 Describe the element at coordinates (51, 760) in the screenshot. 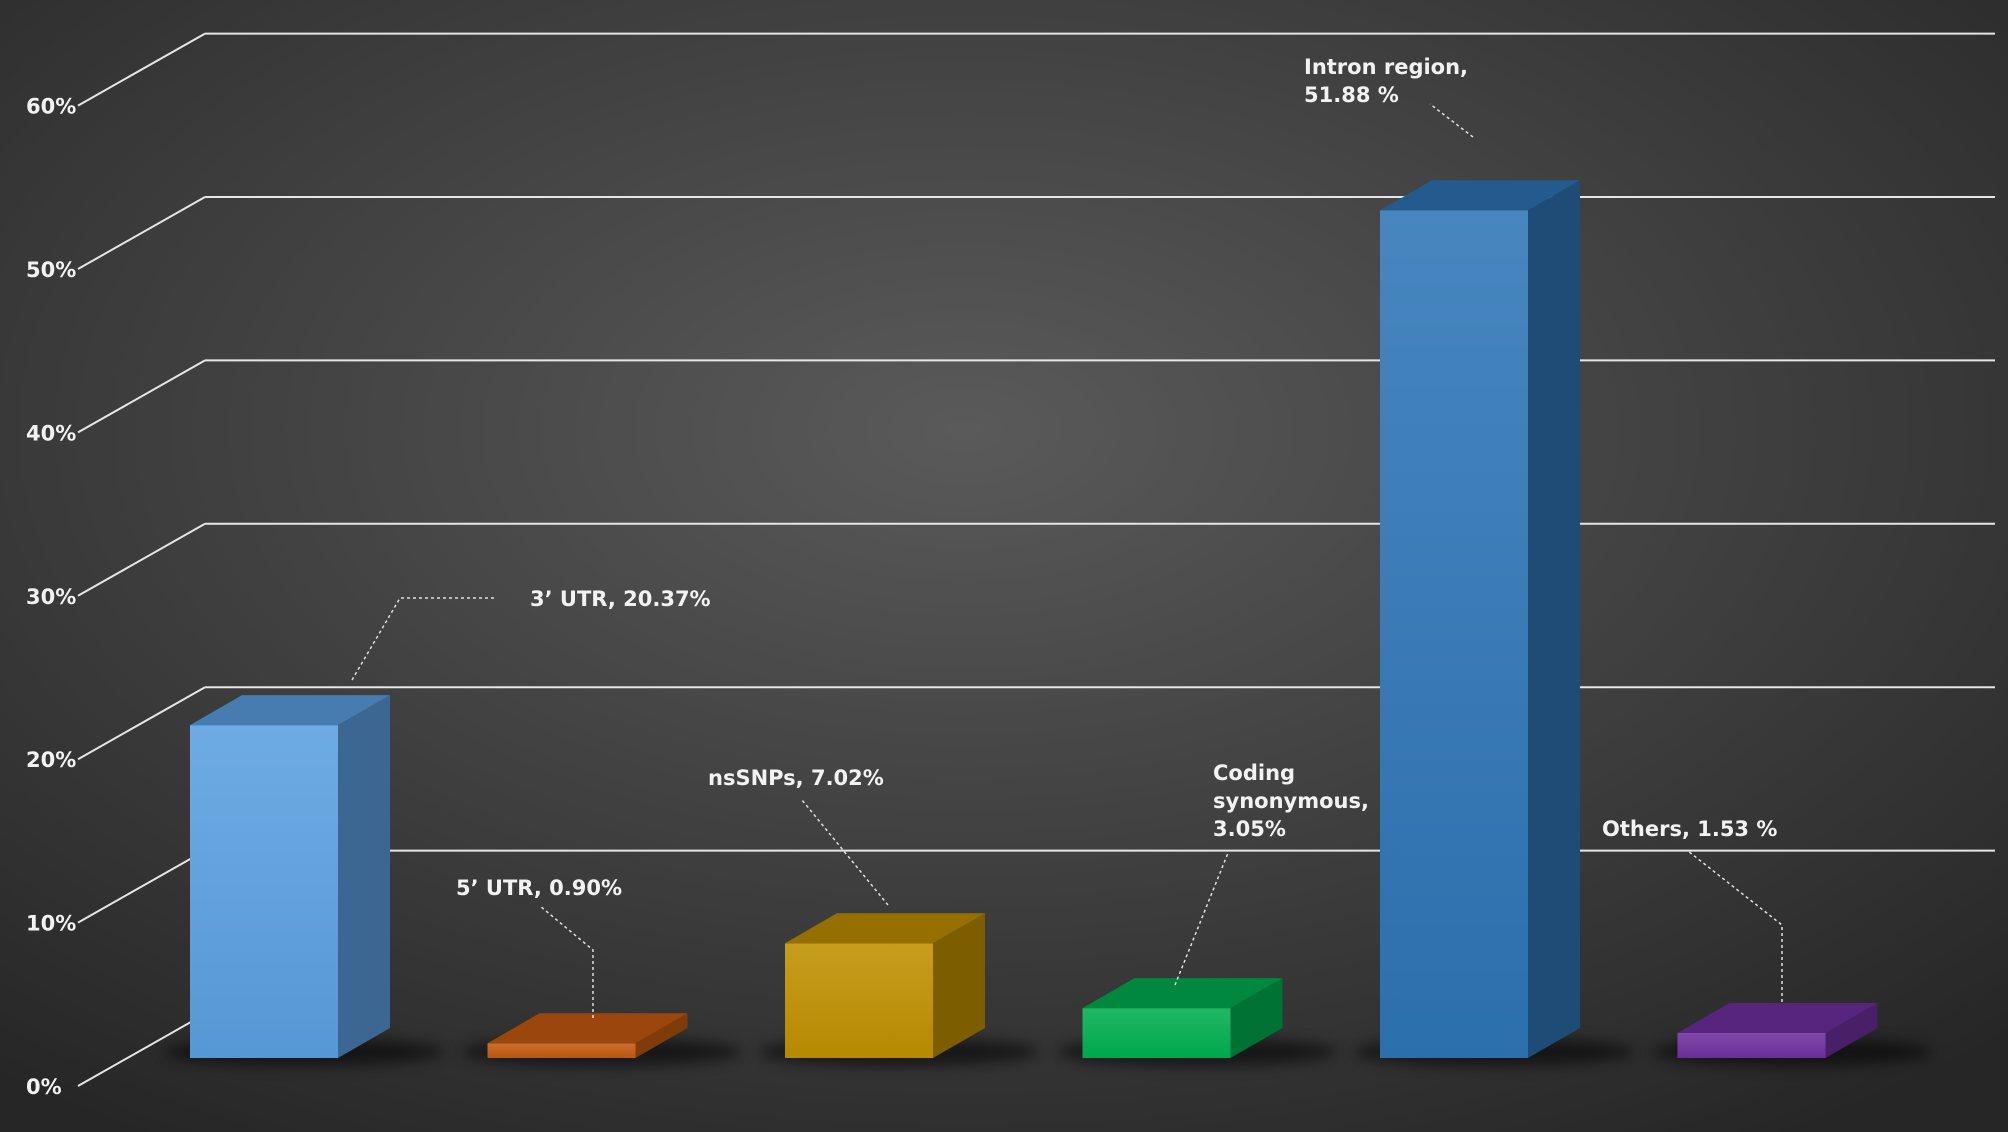

I see `y-tick-label: 20%` at that location.